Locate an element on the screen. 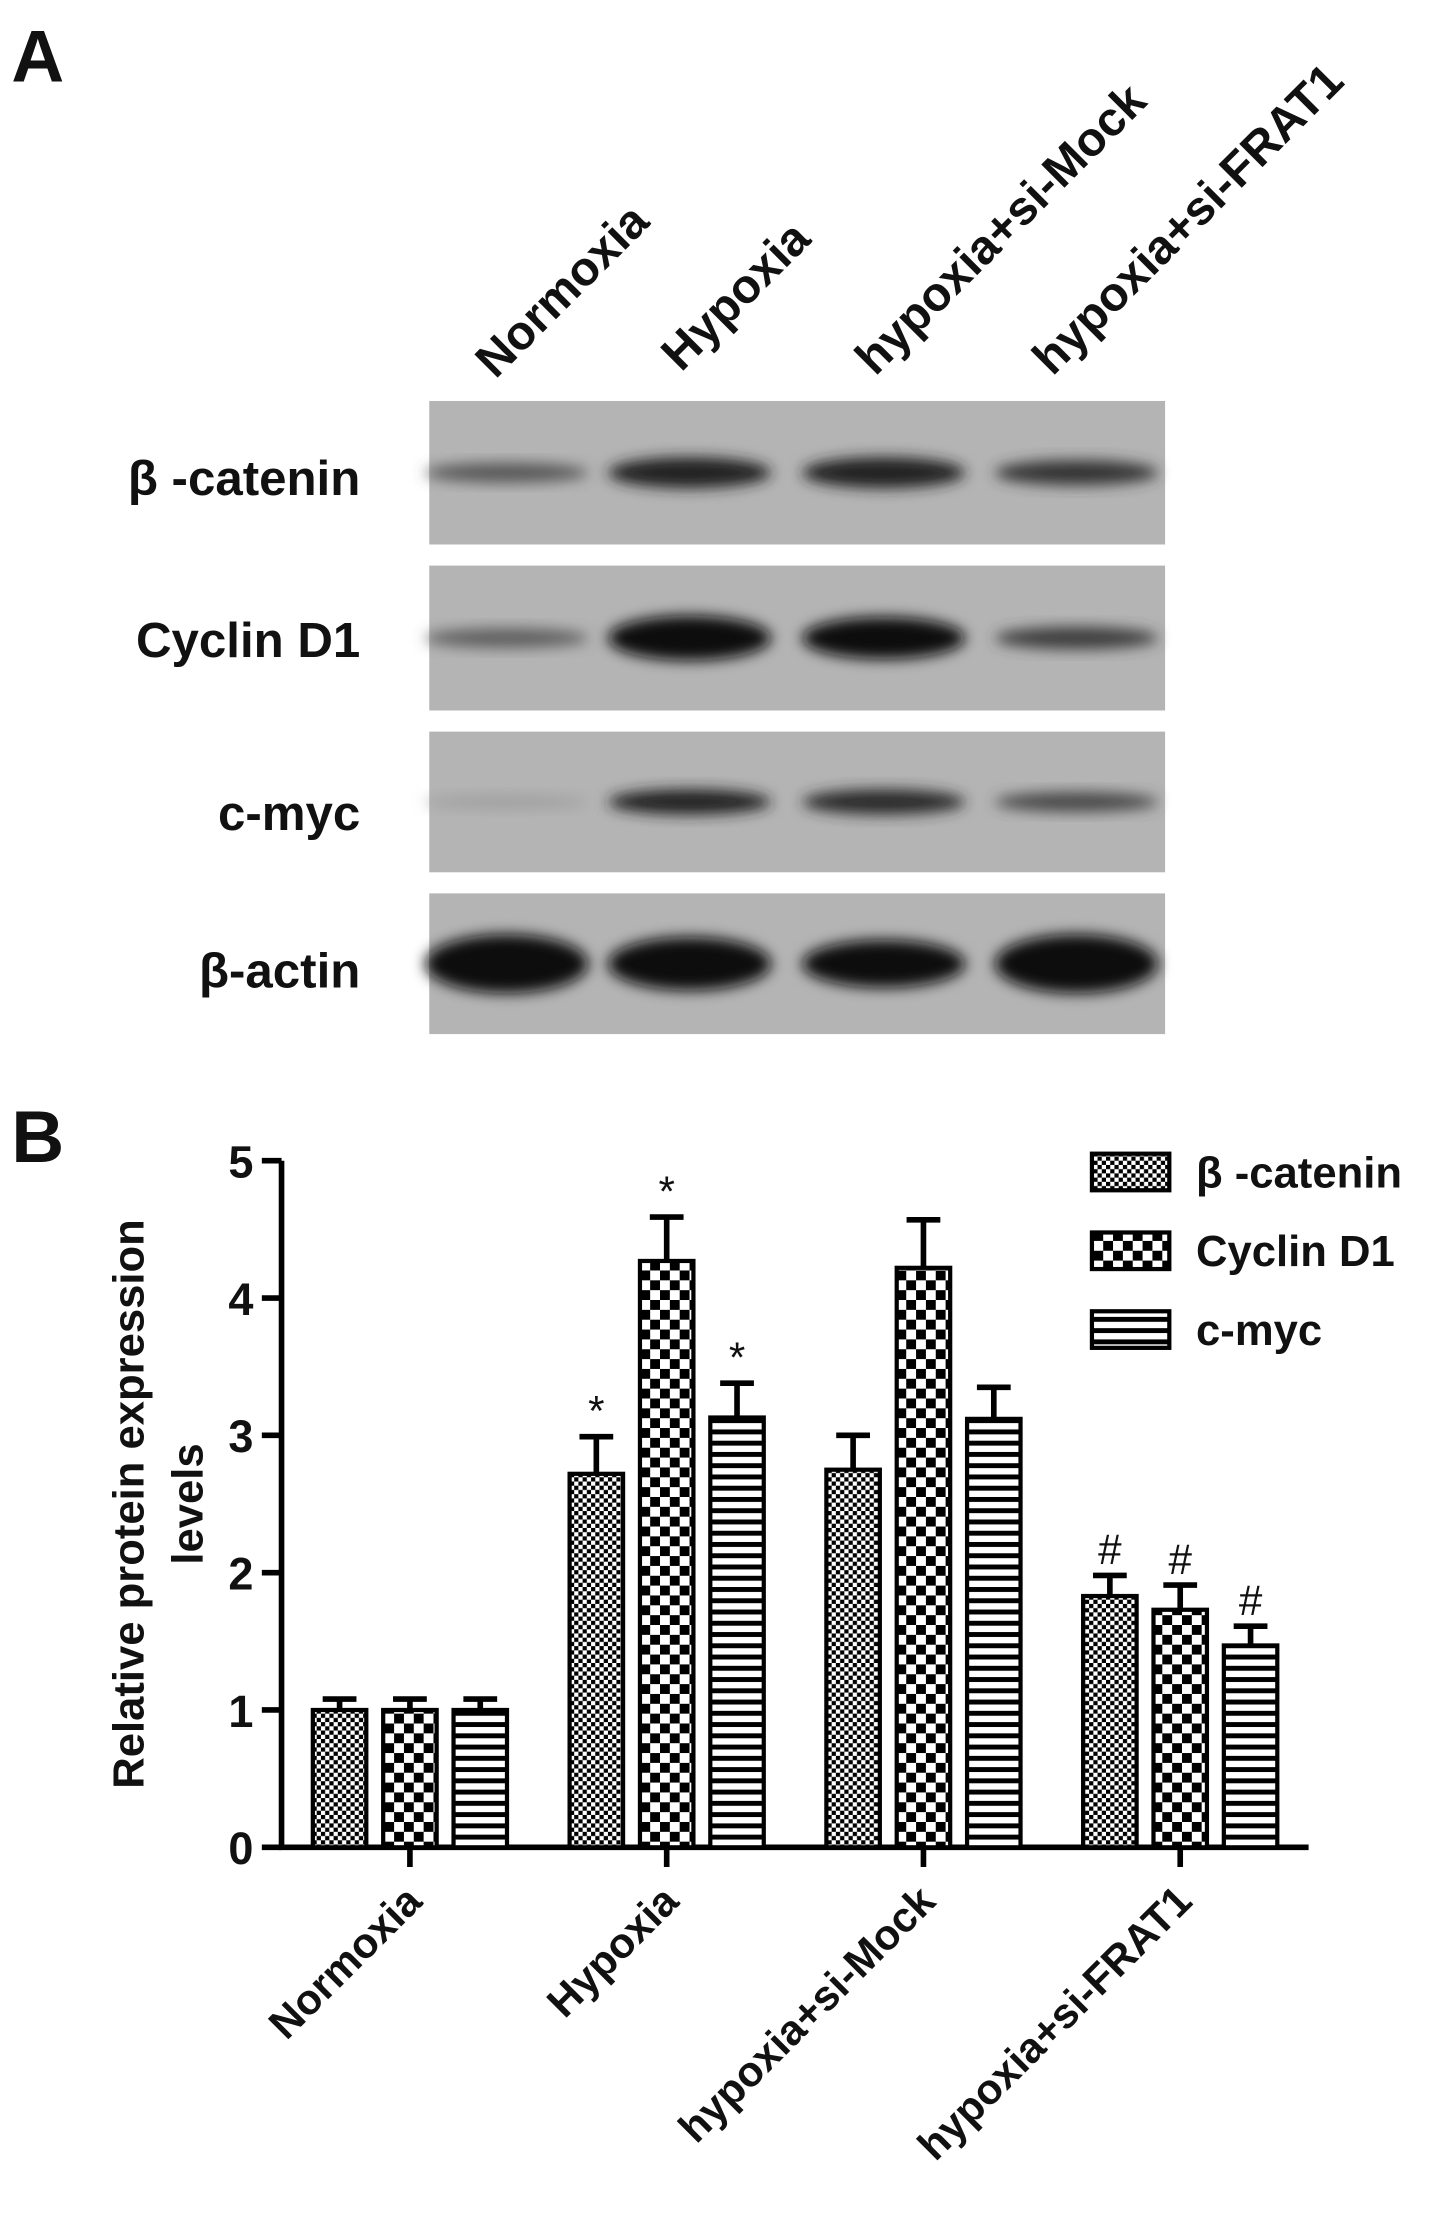  row-label: β-actin is located at coordinates (279, 971).